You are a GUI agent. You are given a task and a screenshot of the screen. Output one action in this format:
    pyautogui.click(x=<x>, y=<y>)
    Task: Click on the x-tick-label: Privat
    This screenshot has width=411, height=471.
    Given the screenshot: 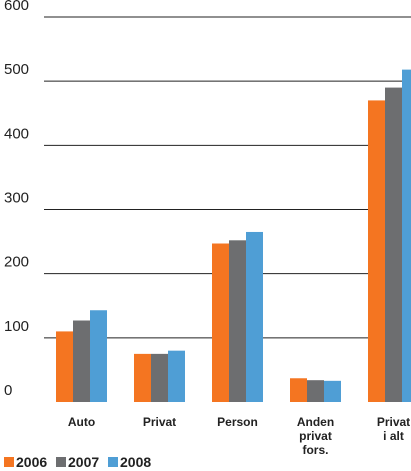 What is the action you would take?
    pyautogui.click(x=159, y=422)
    